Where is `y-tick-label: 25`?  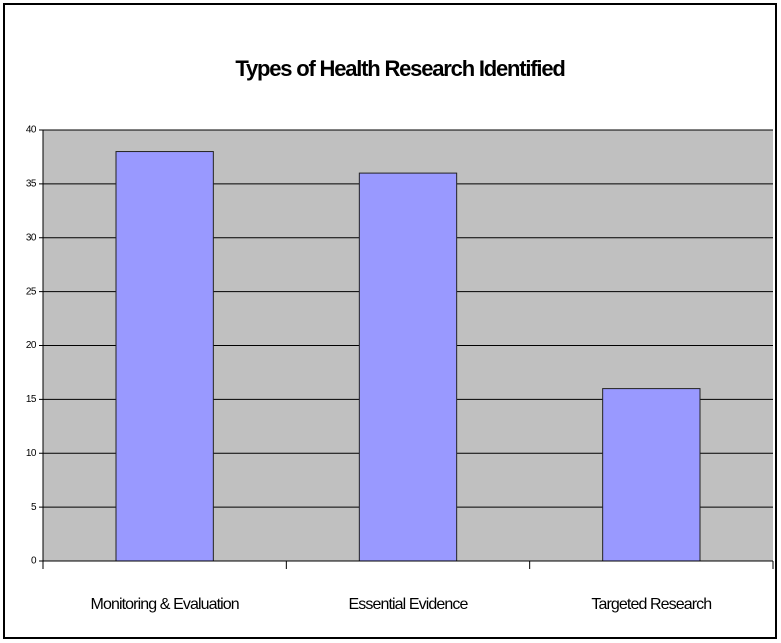
y-tick-label: 25 is located at coordinates (31, 291).